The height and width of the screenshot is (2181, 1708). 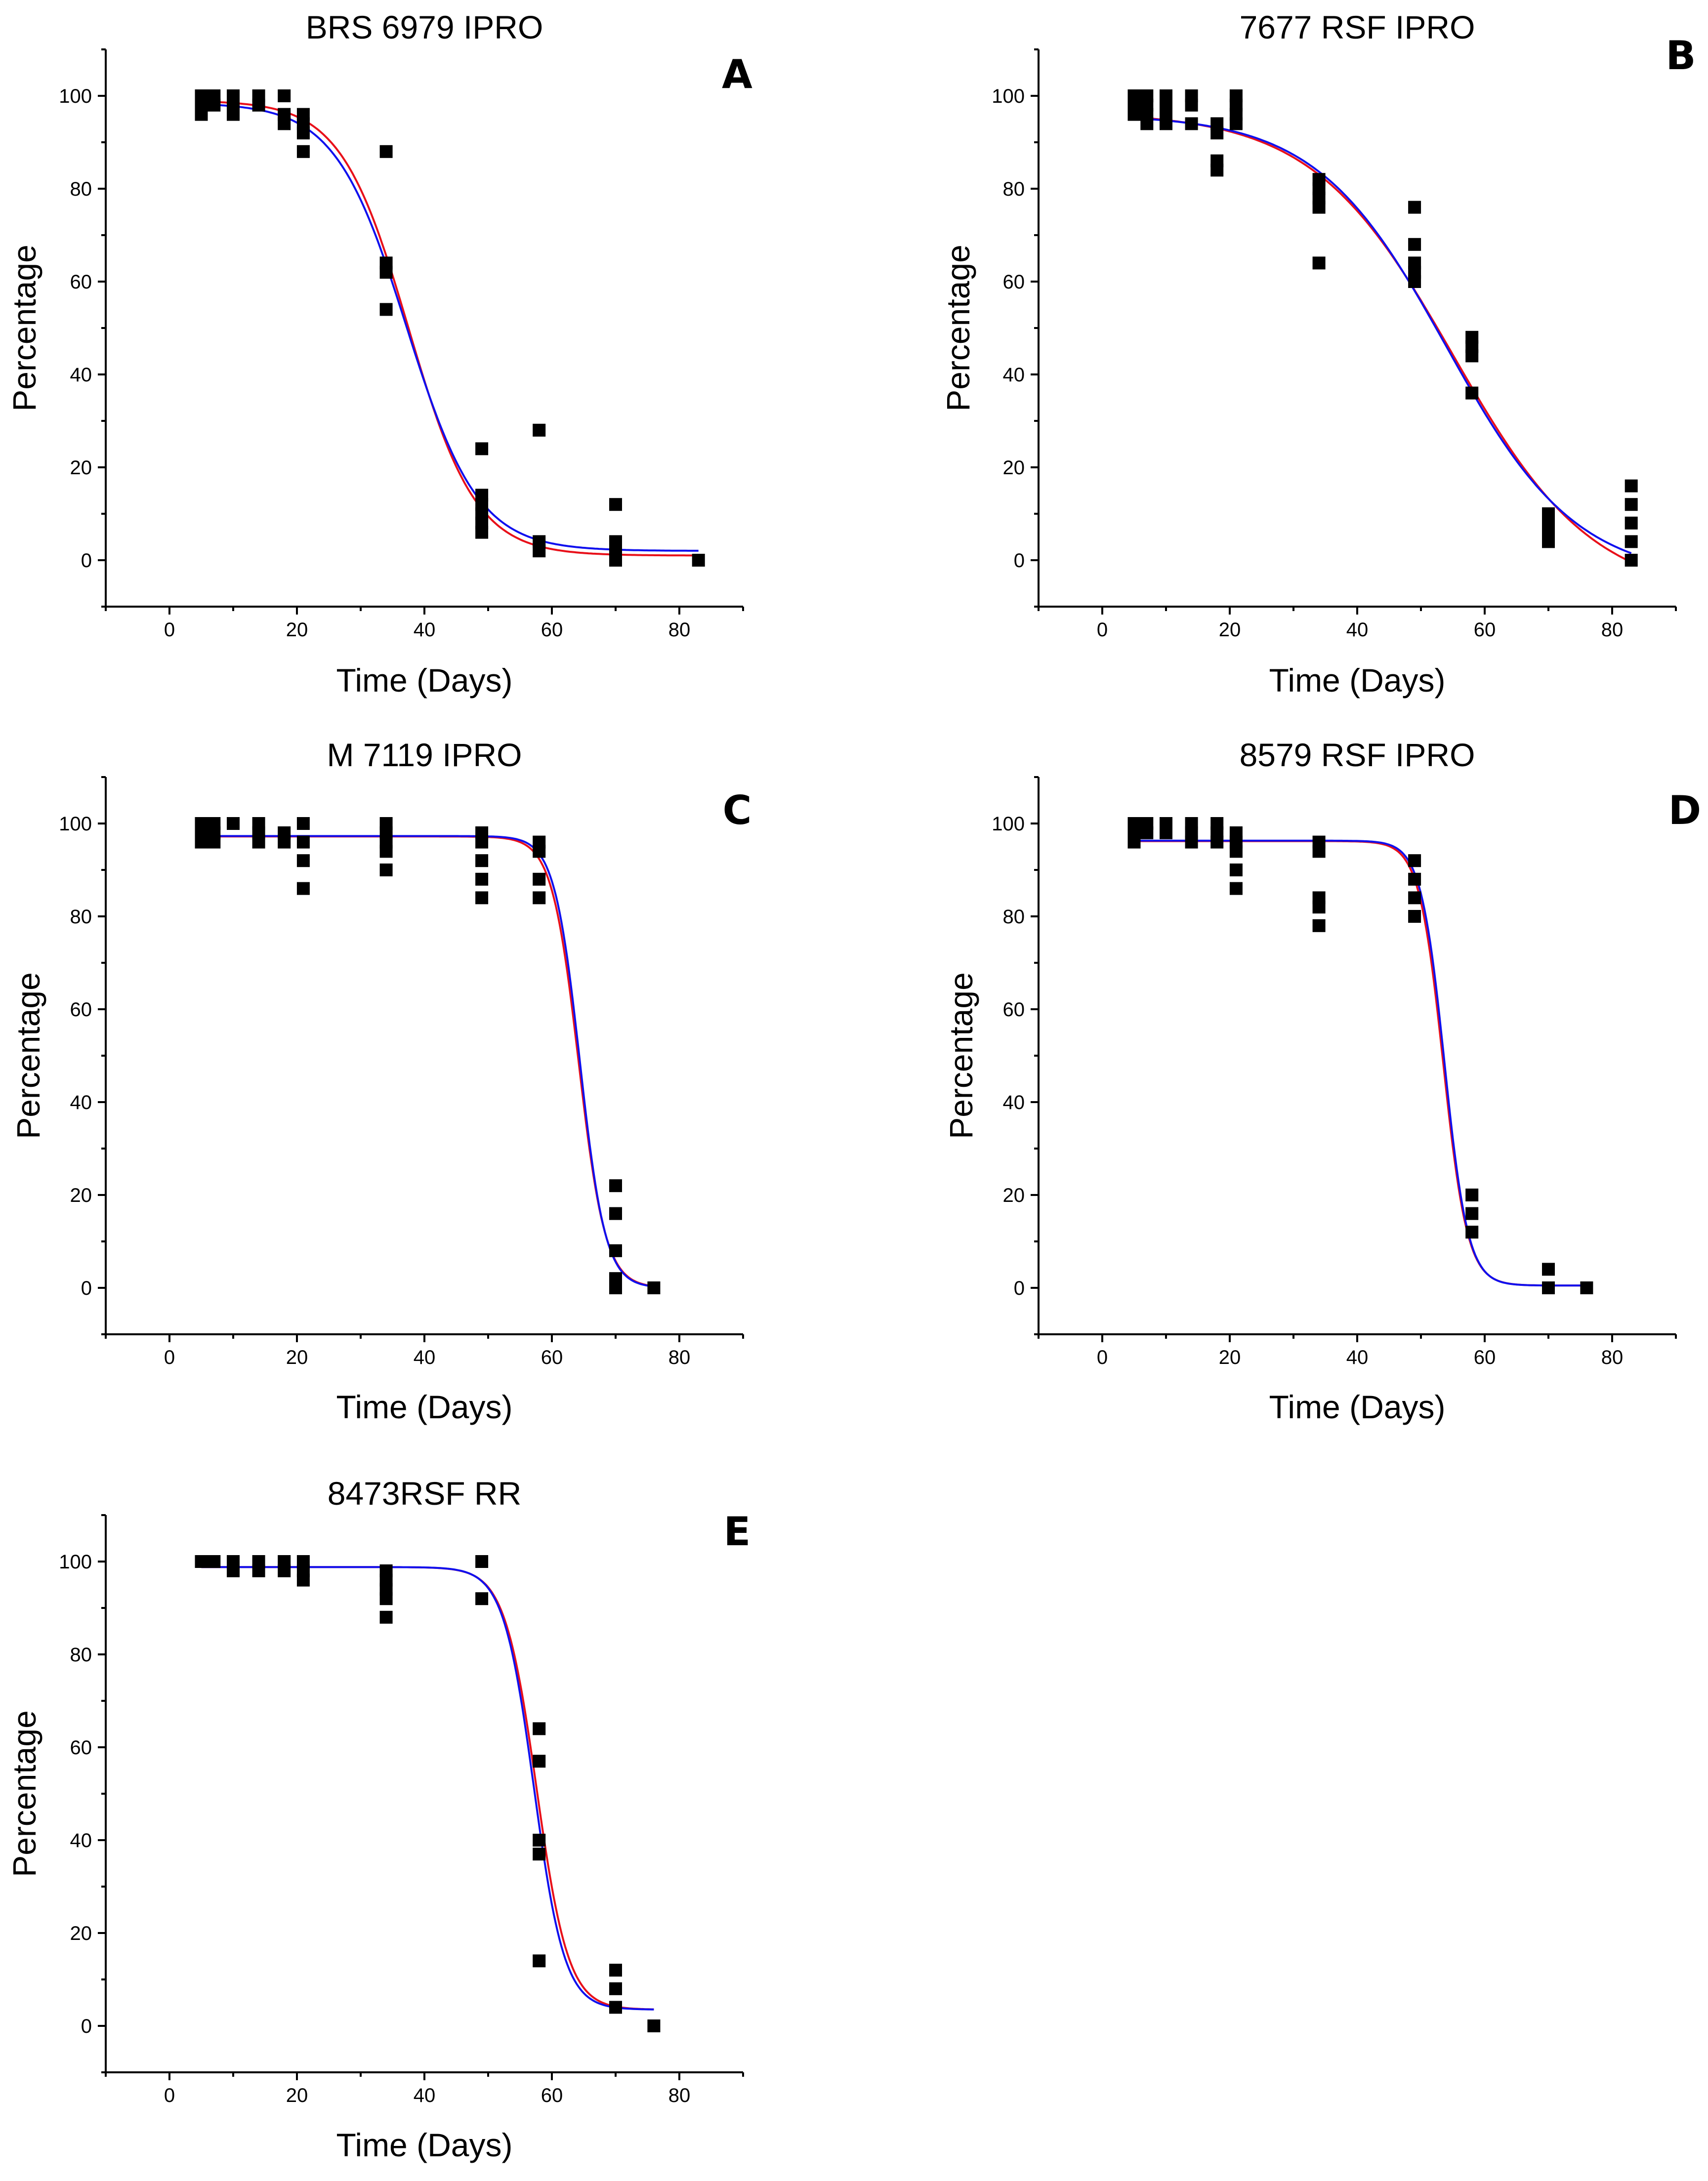 I want to click on y-tick-label: 100, so click(x=1008, y=824).